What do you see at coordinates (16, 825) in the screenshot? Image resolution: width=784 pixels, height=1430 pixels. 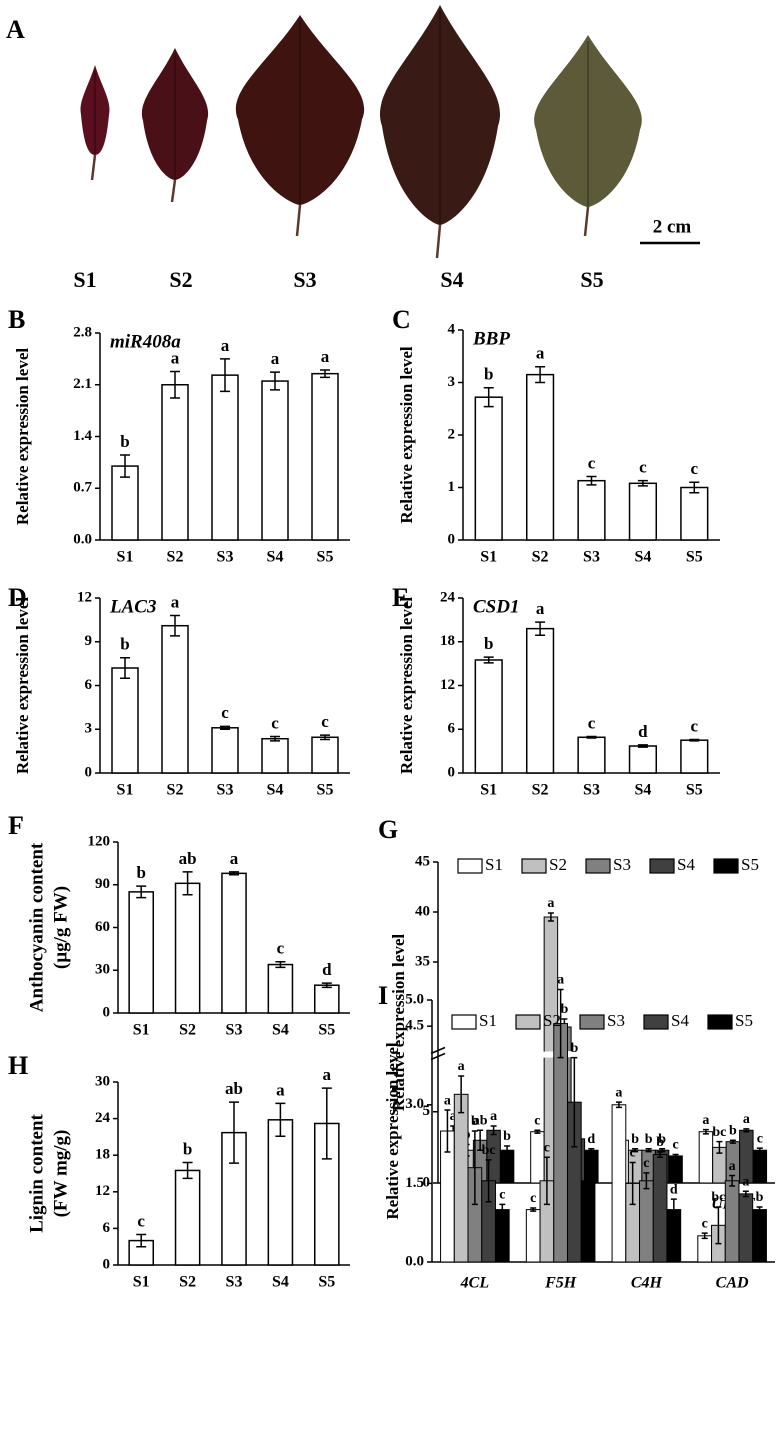 I see `panel-label: F` at bounding box center [16, 825].